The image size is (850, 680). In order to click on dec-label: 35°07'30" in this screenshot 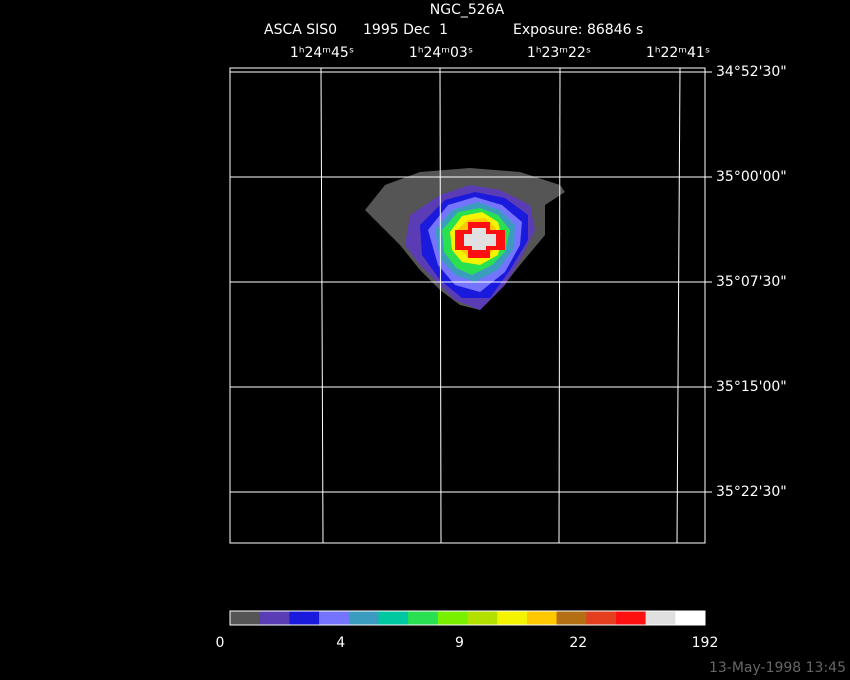, I will do `click(751, 282)`.